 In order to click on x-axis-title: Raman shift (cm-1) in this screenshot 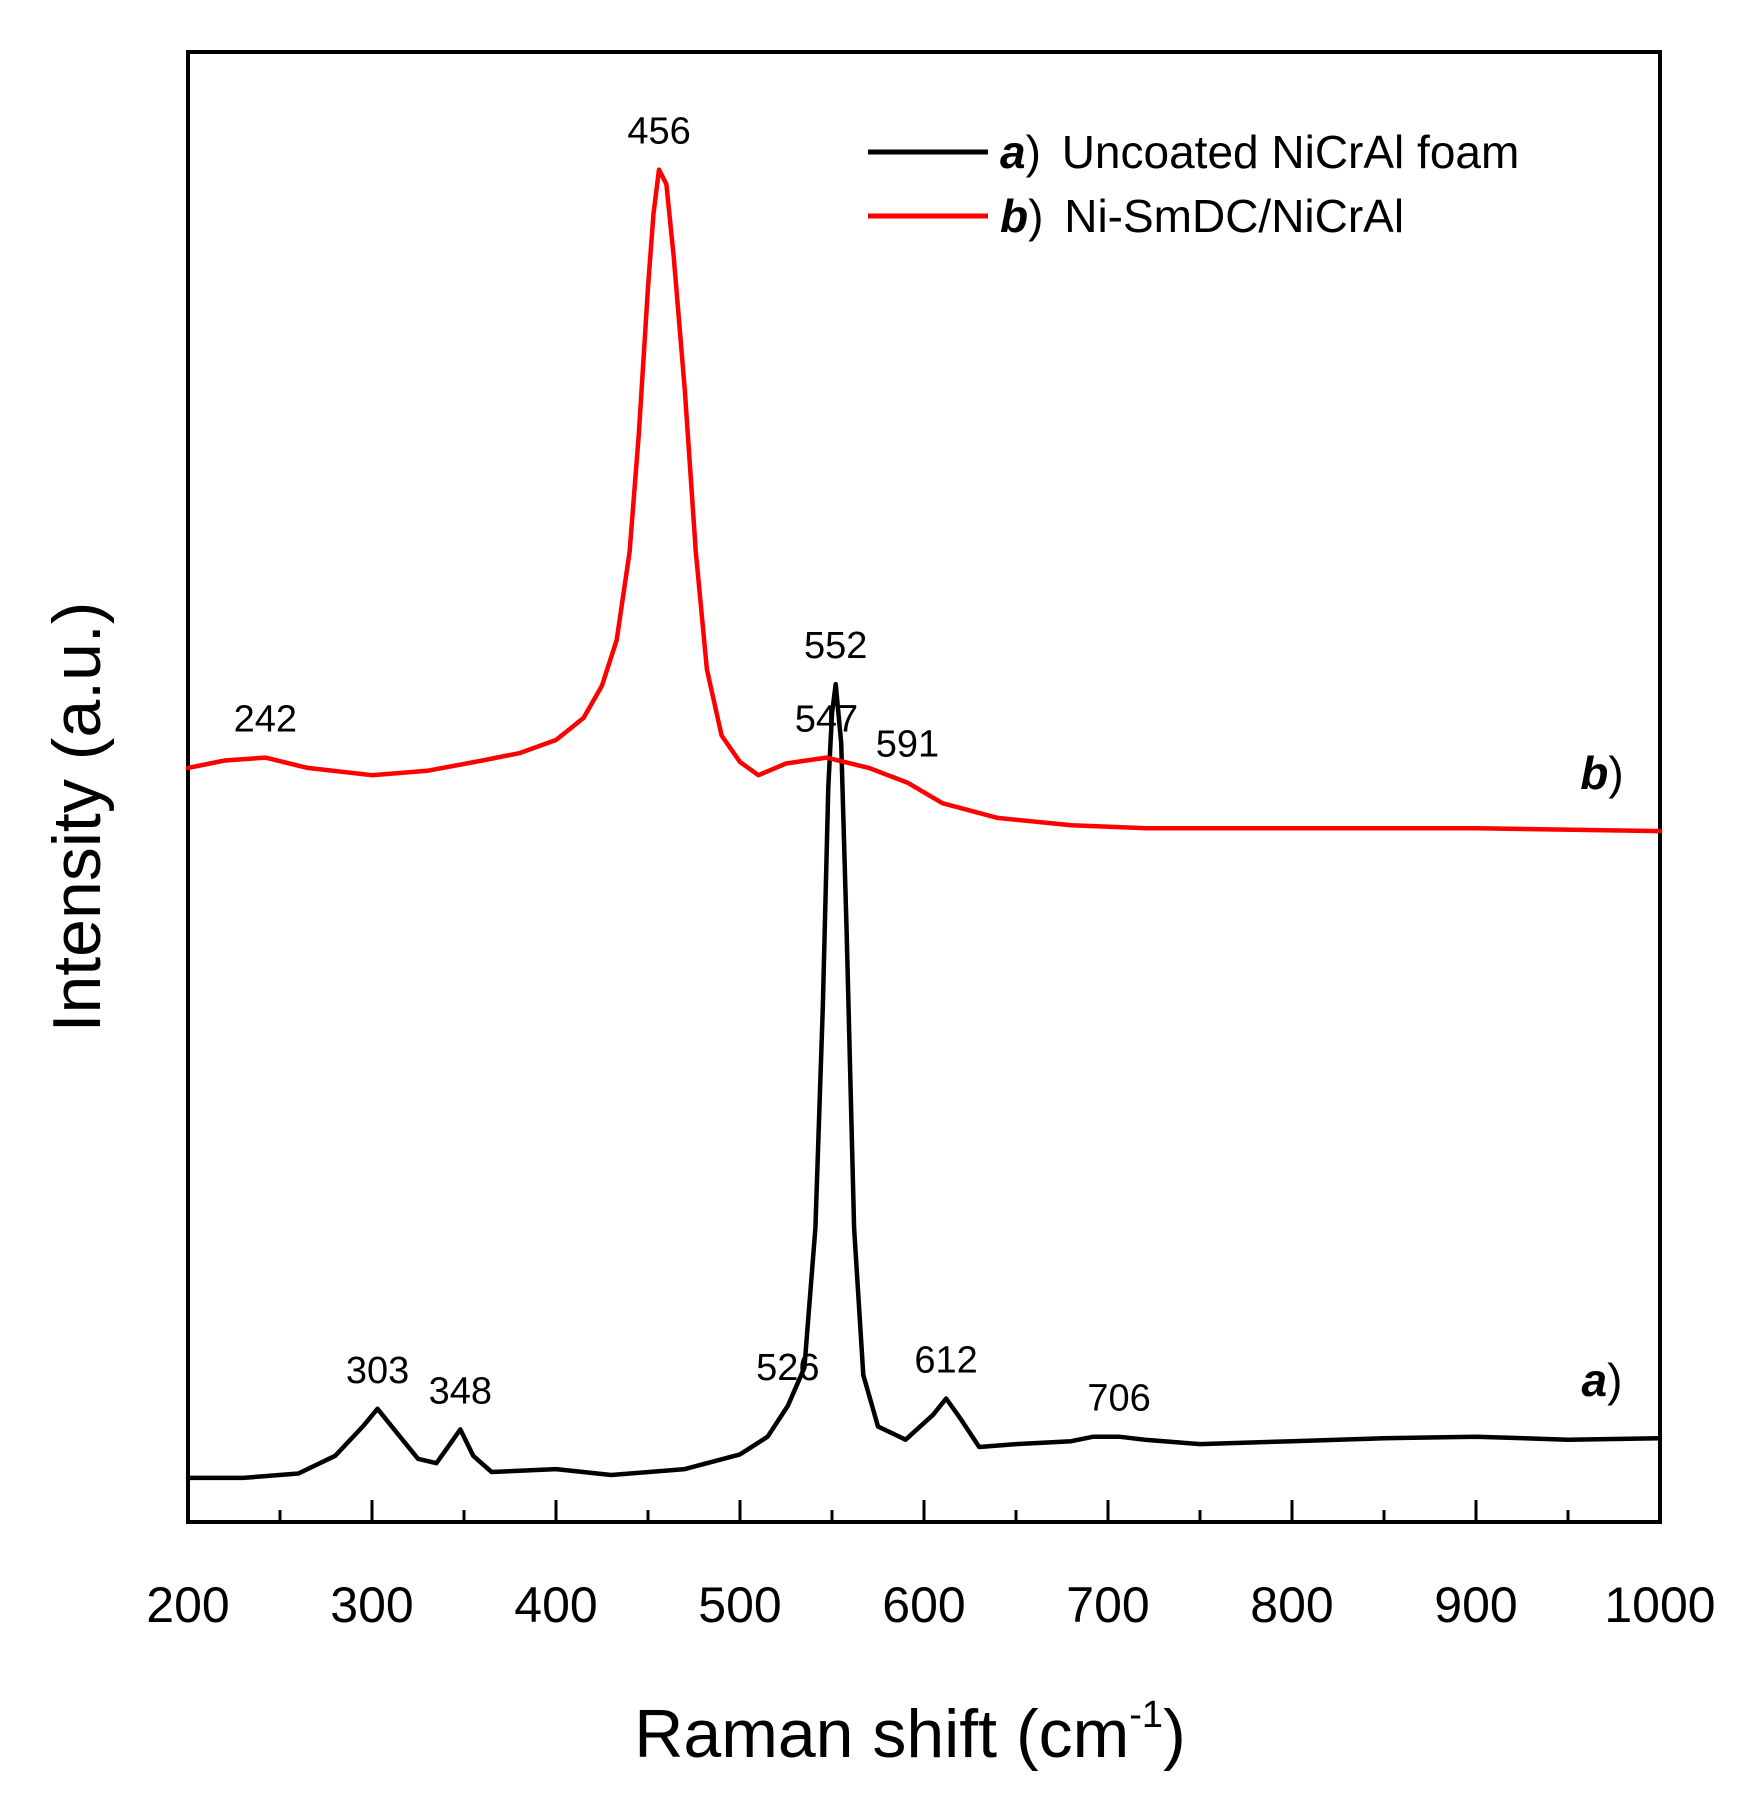, I will do `click(909, 1733)`.